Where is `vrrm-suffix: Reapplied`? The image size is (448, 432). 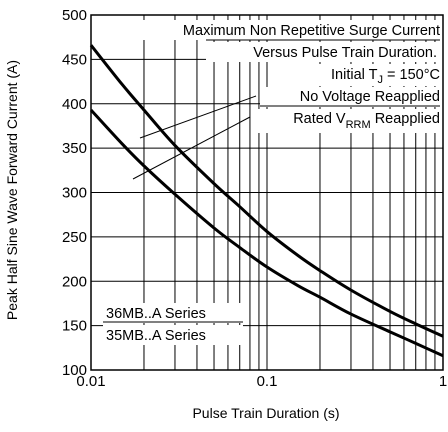 vrrm-suffix: Reapplied is located at coordinates (405, 119).